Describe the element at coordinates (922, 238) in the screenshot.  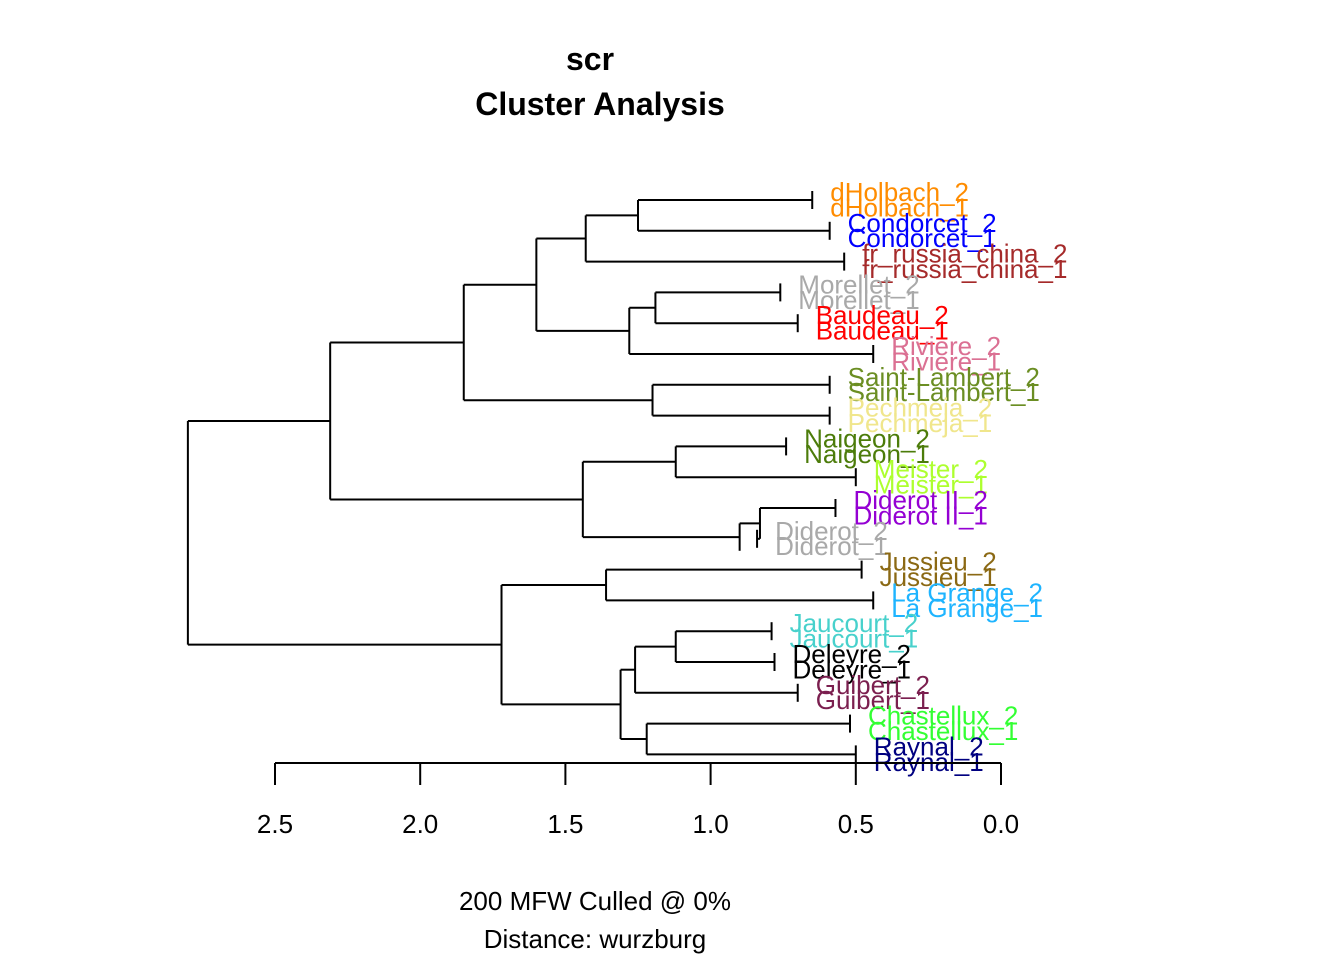
I see `leaf-label: Condorcet_1` at that location.